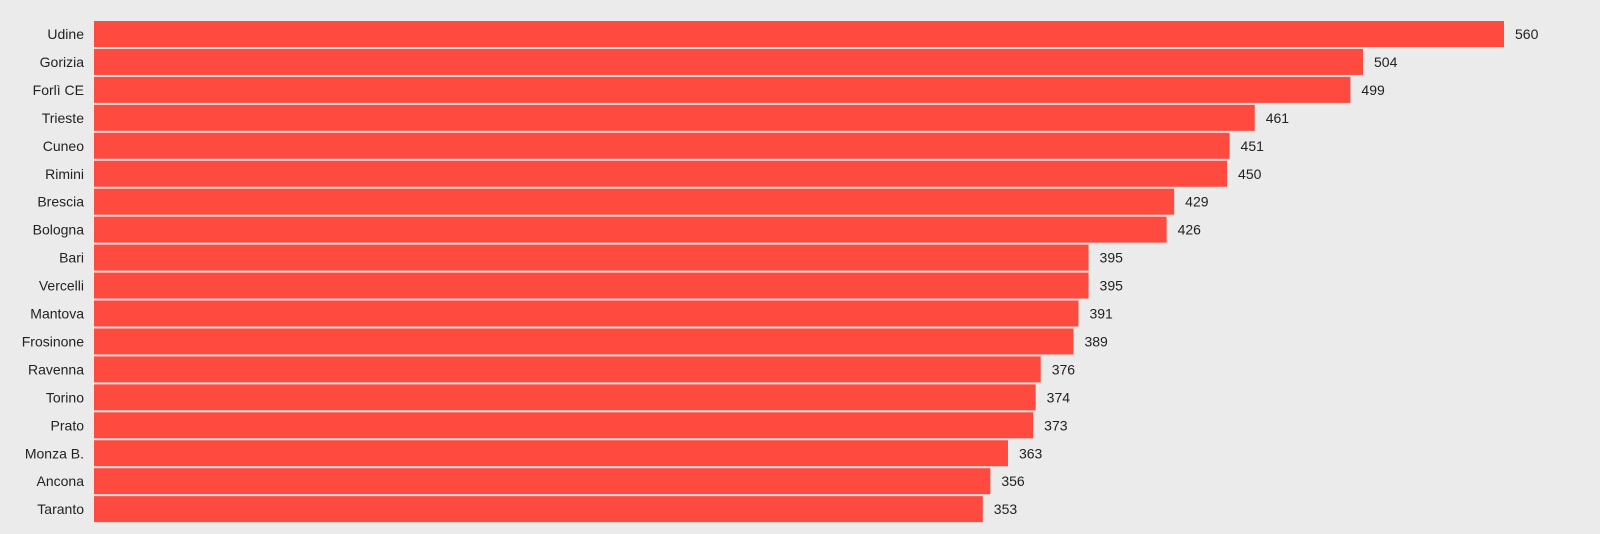  What do you see at coordinates (1373, 90) in the screenshot?
I see `value-label-2: 499` at bounding box center [1373, 90].